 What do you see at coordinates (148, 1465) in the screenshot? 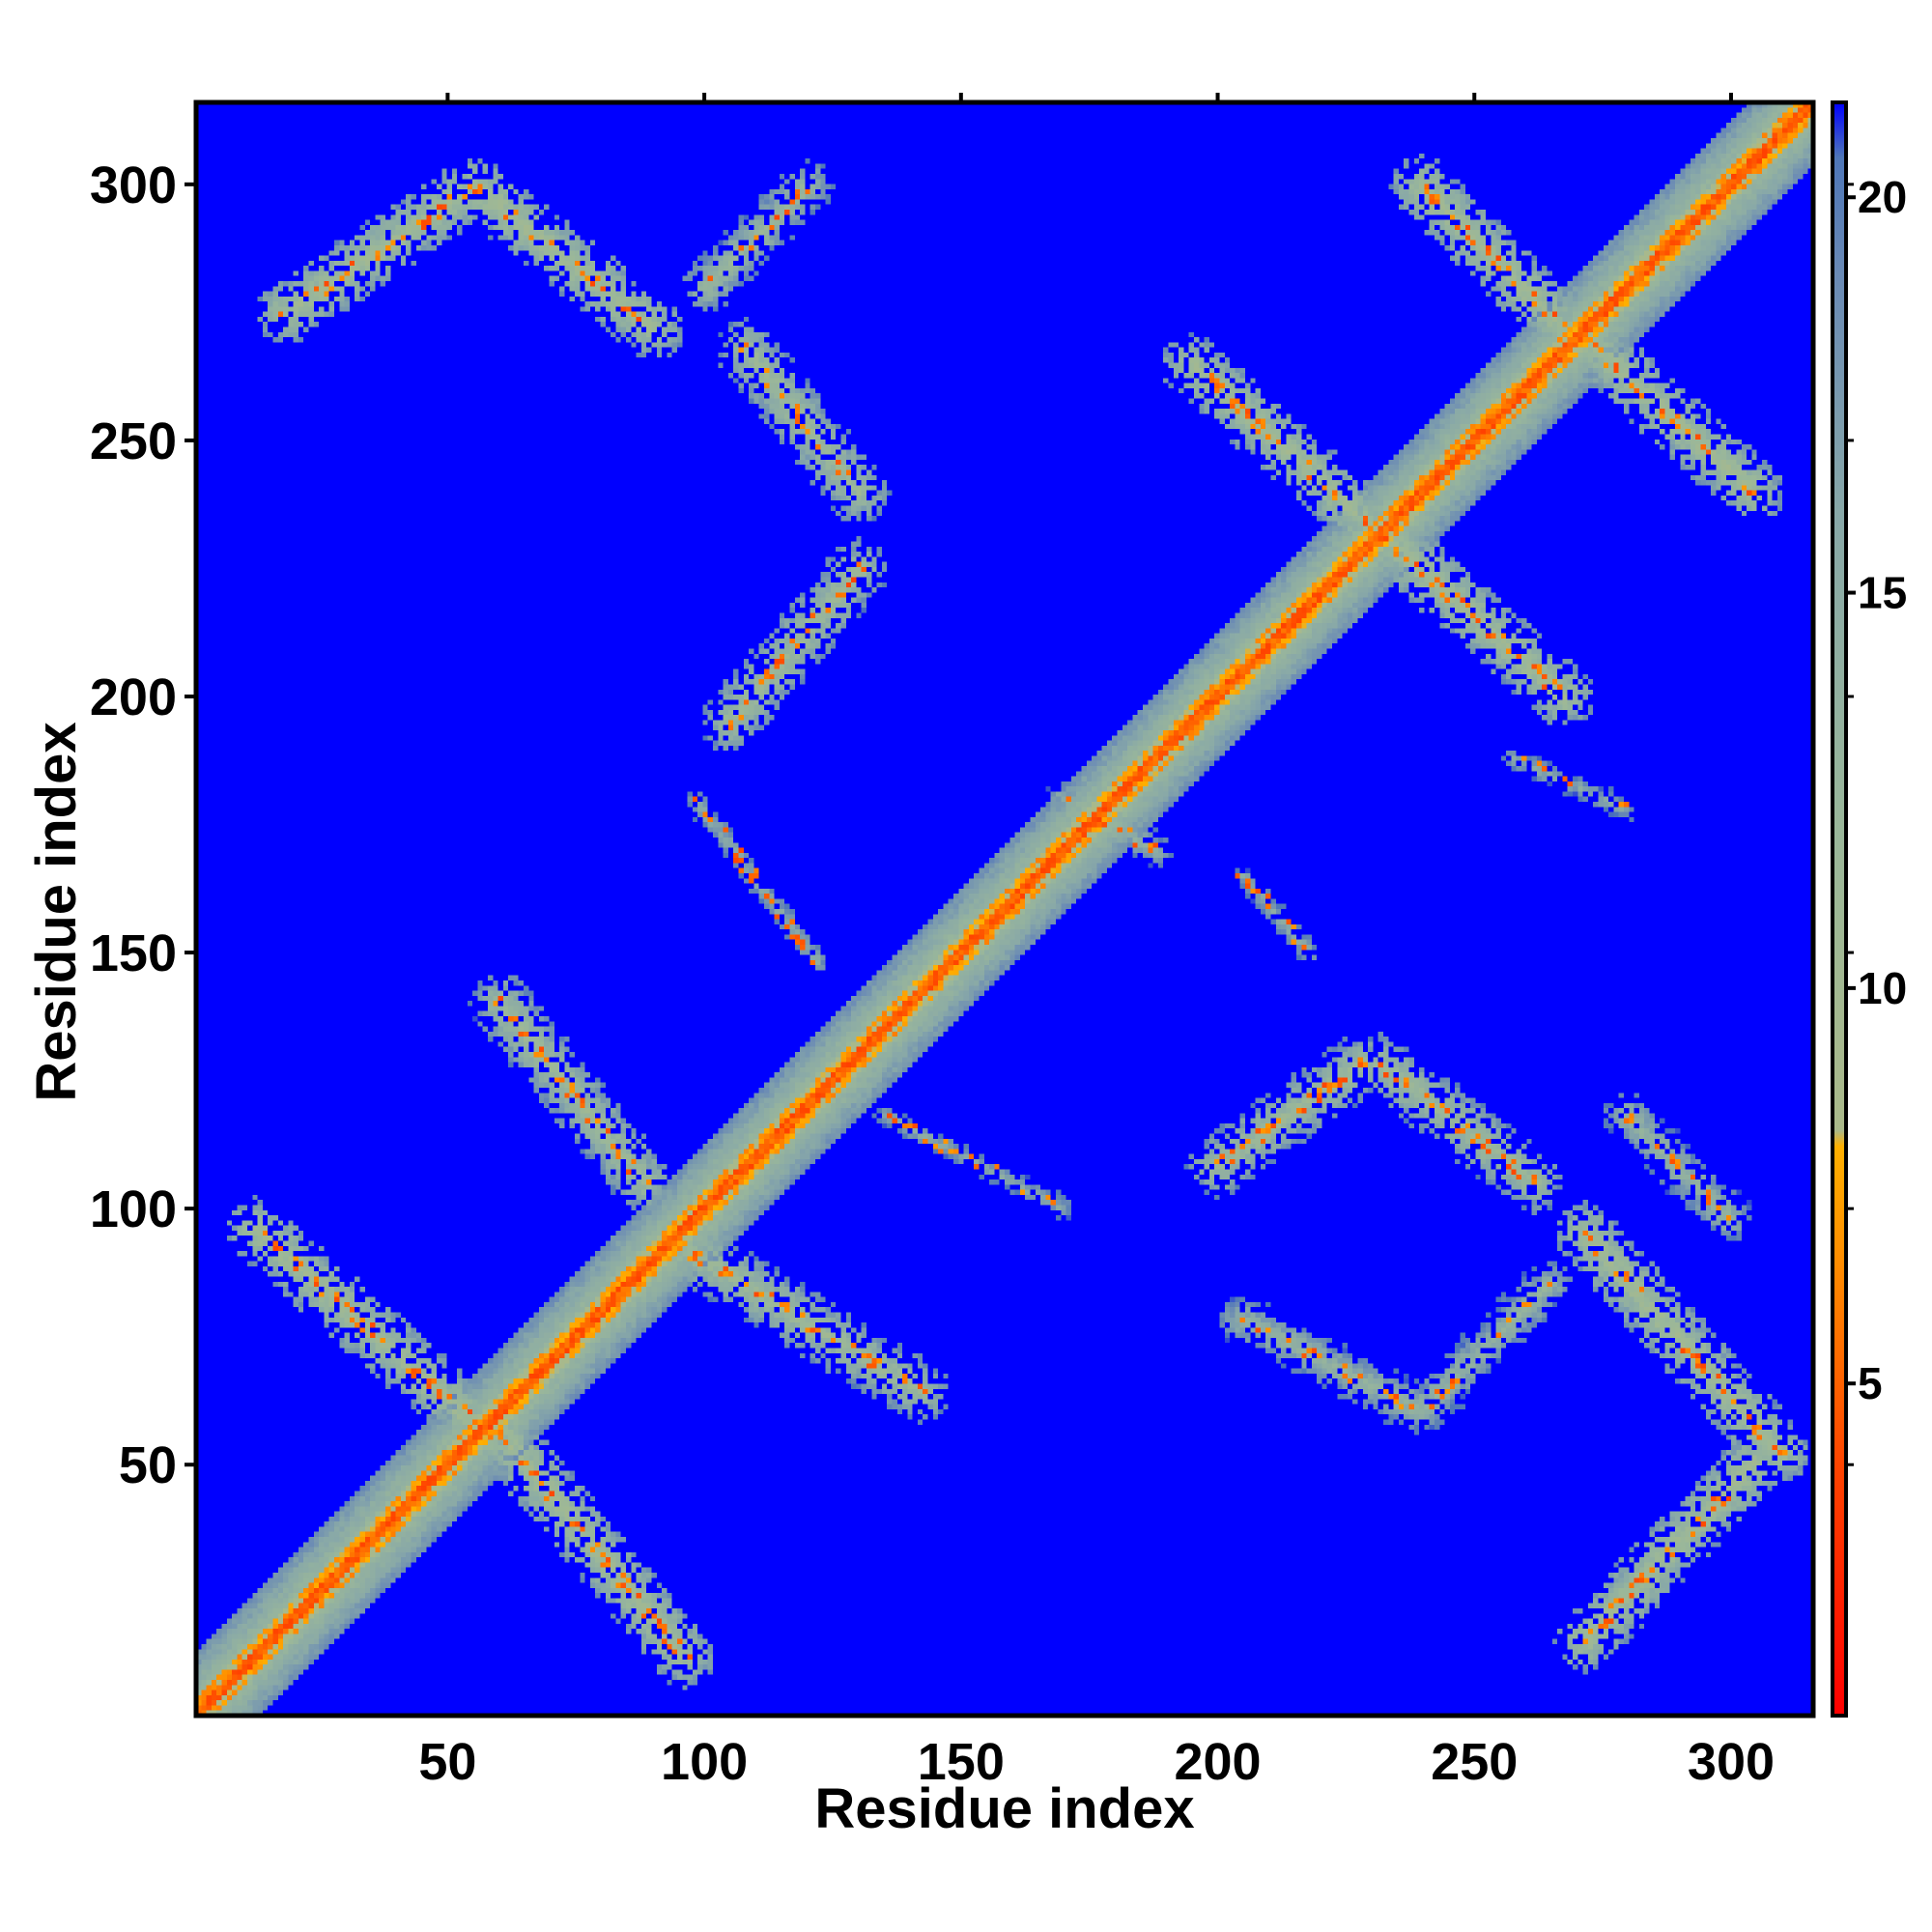
I see `y-tick-label: 50` at bounding box center [148, 1465].